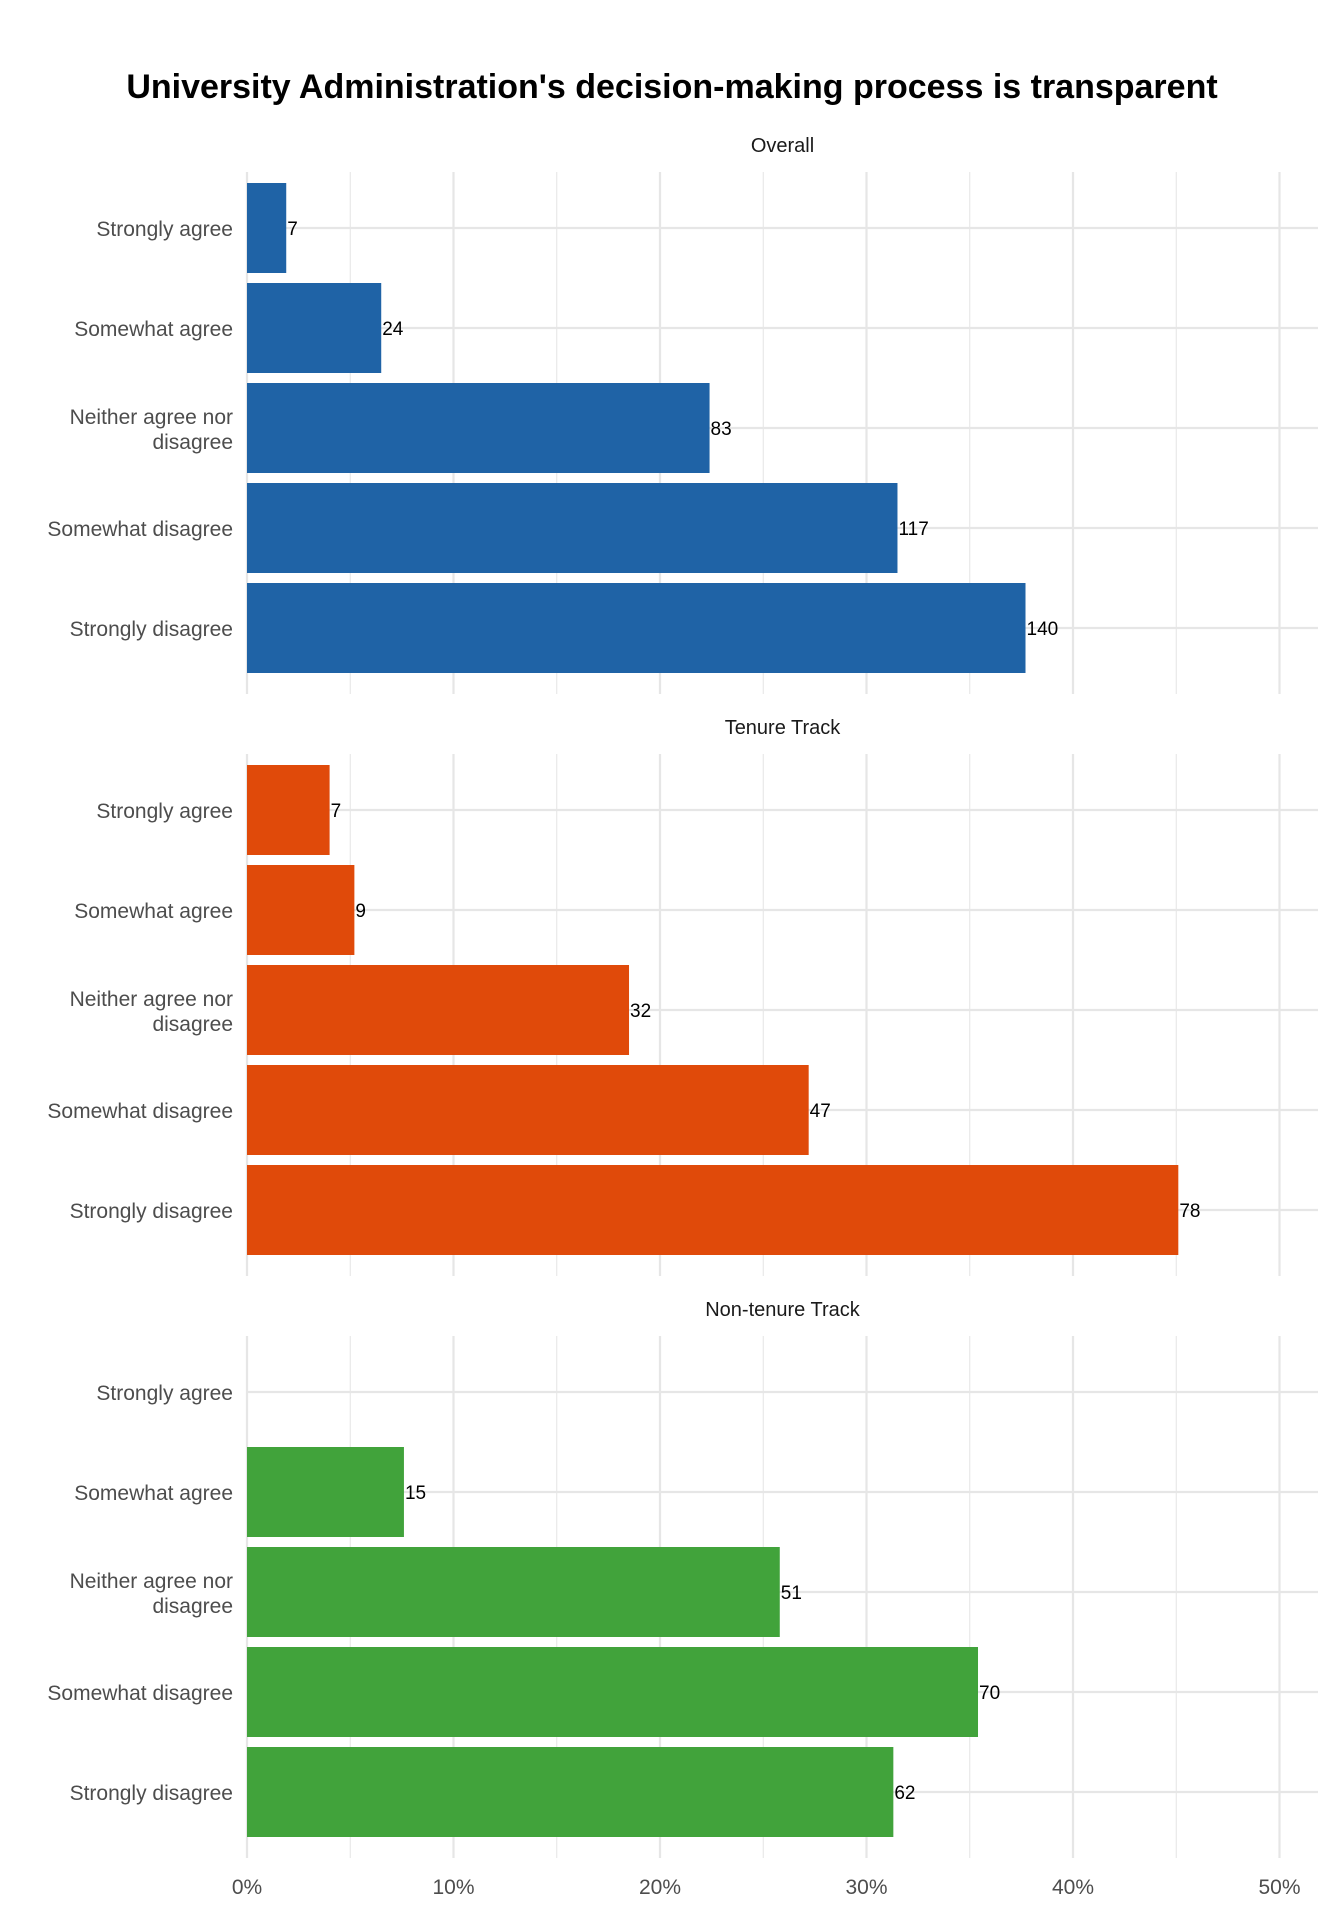 The width and height of the screenshot is (1344, 1920). What do you see at coordinates (820, 1111) in the screenshot?
I see `data-label: 47` at bounding box center [820, 1111].